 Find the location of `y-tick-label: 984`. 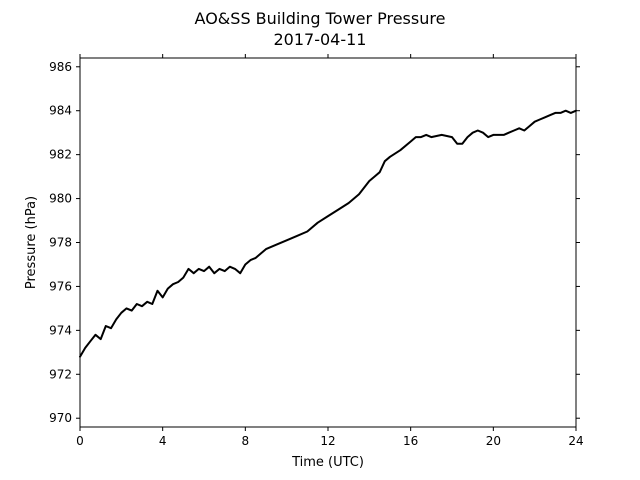

y-tick-label: 984 is located at coordinates (60, 111).